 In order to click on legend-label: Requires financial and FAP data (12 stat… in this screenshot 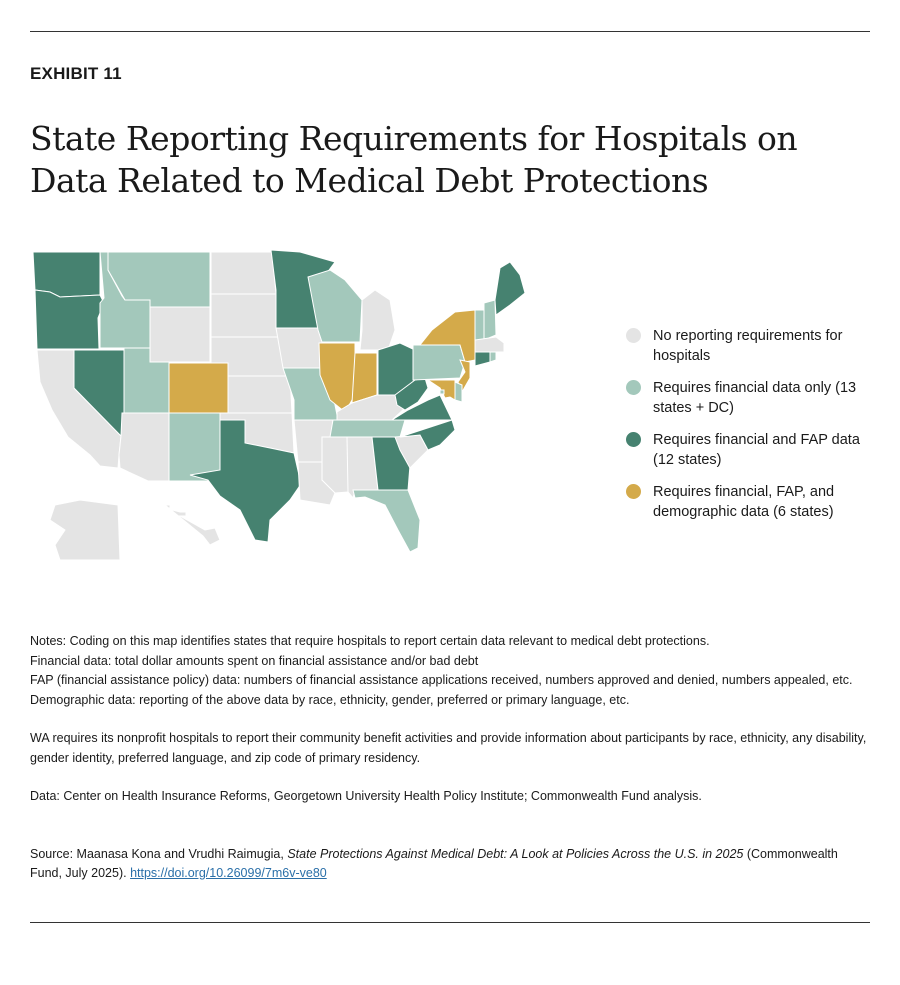, I will do `click(756, 450)`.